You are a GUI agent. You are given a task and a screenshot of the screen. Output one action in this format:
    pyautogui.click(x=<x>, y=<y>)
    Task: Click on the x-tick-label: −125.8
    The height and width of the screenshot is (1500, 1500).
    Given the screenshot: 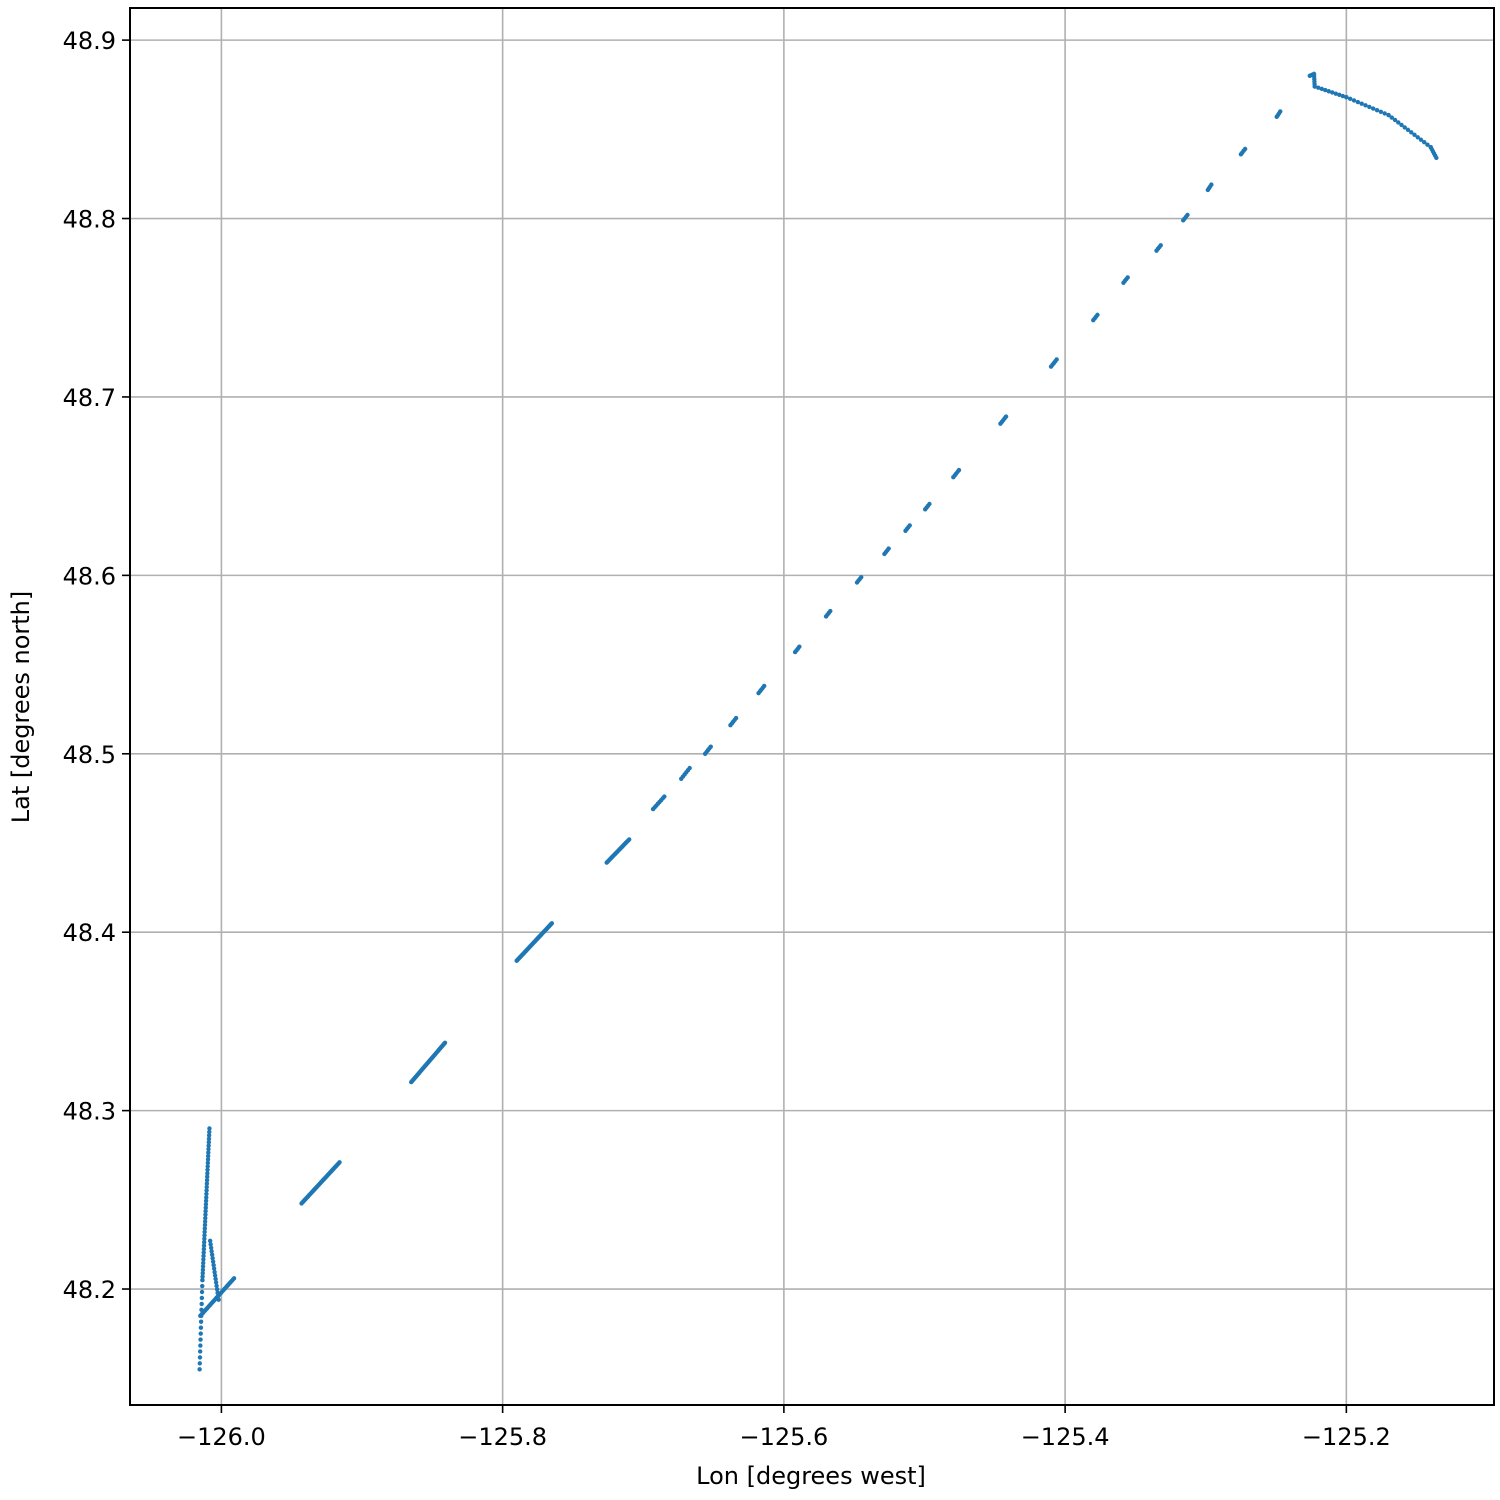 What is the action you would take?
    pyautogui.click(x=502, y=1437)
    